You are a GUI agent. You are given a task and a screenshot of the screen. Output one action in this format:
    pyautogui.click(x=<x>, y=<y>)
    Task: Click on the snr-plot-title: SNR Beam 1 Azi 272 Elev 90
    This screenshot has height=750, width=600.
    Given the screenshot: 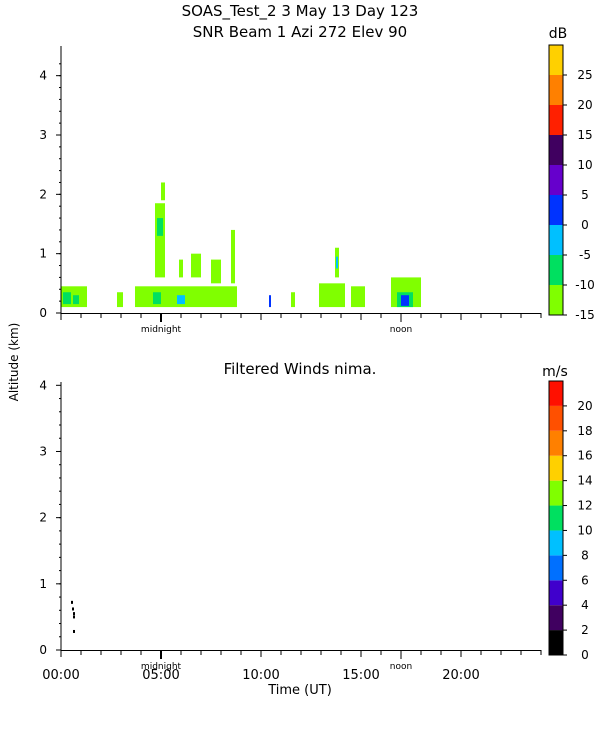 What is the action you would take?
    pyautogui.click(x=300, y=32)
    